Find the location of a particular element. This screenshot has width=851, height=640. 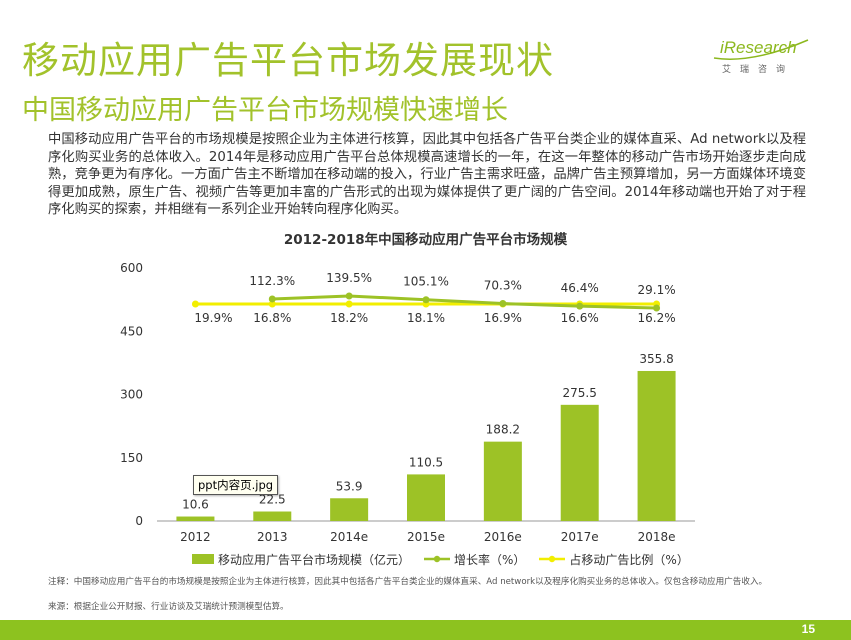

share-value-label: 19.9% is located at coordinates (213, 318).